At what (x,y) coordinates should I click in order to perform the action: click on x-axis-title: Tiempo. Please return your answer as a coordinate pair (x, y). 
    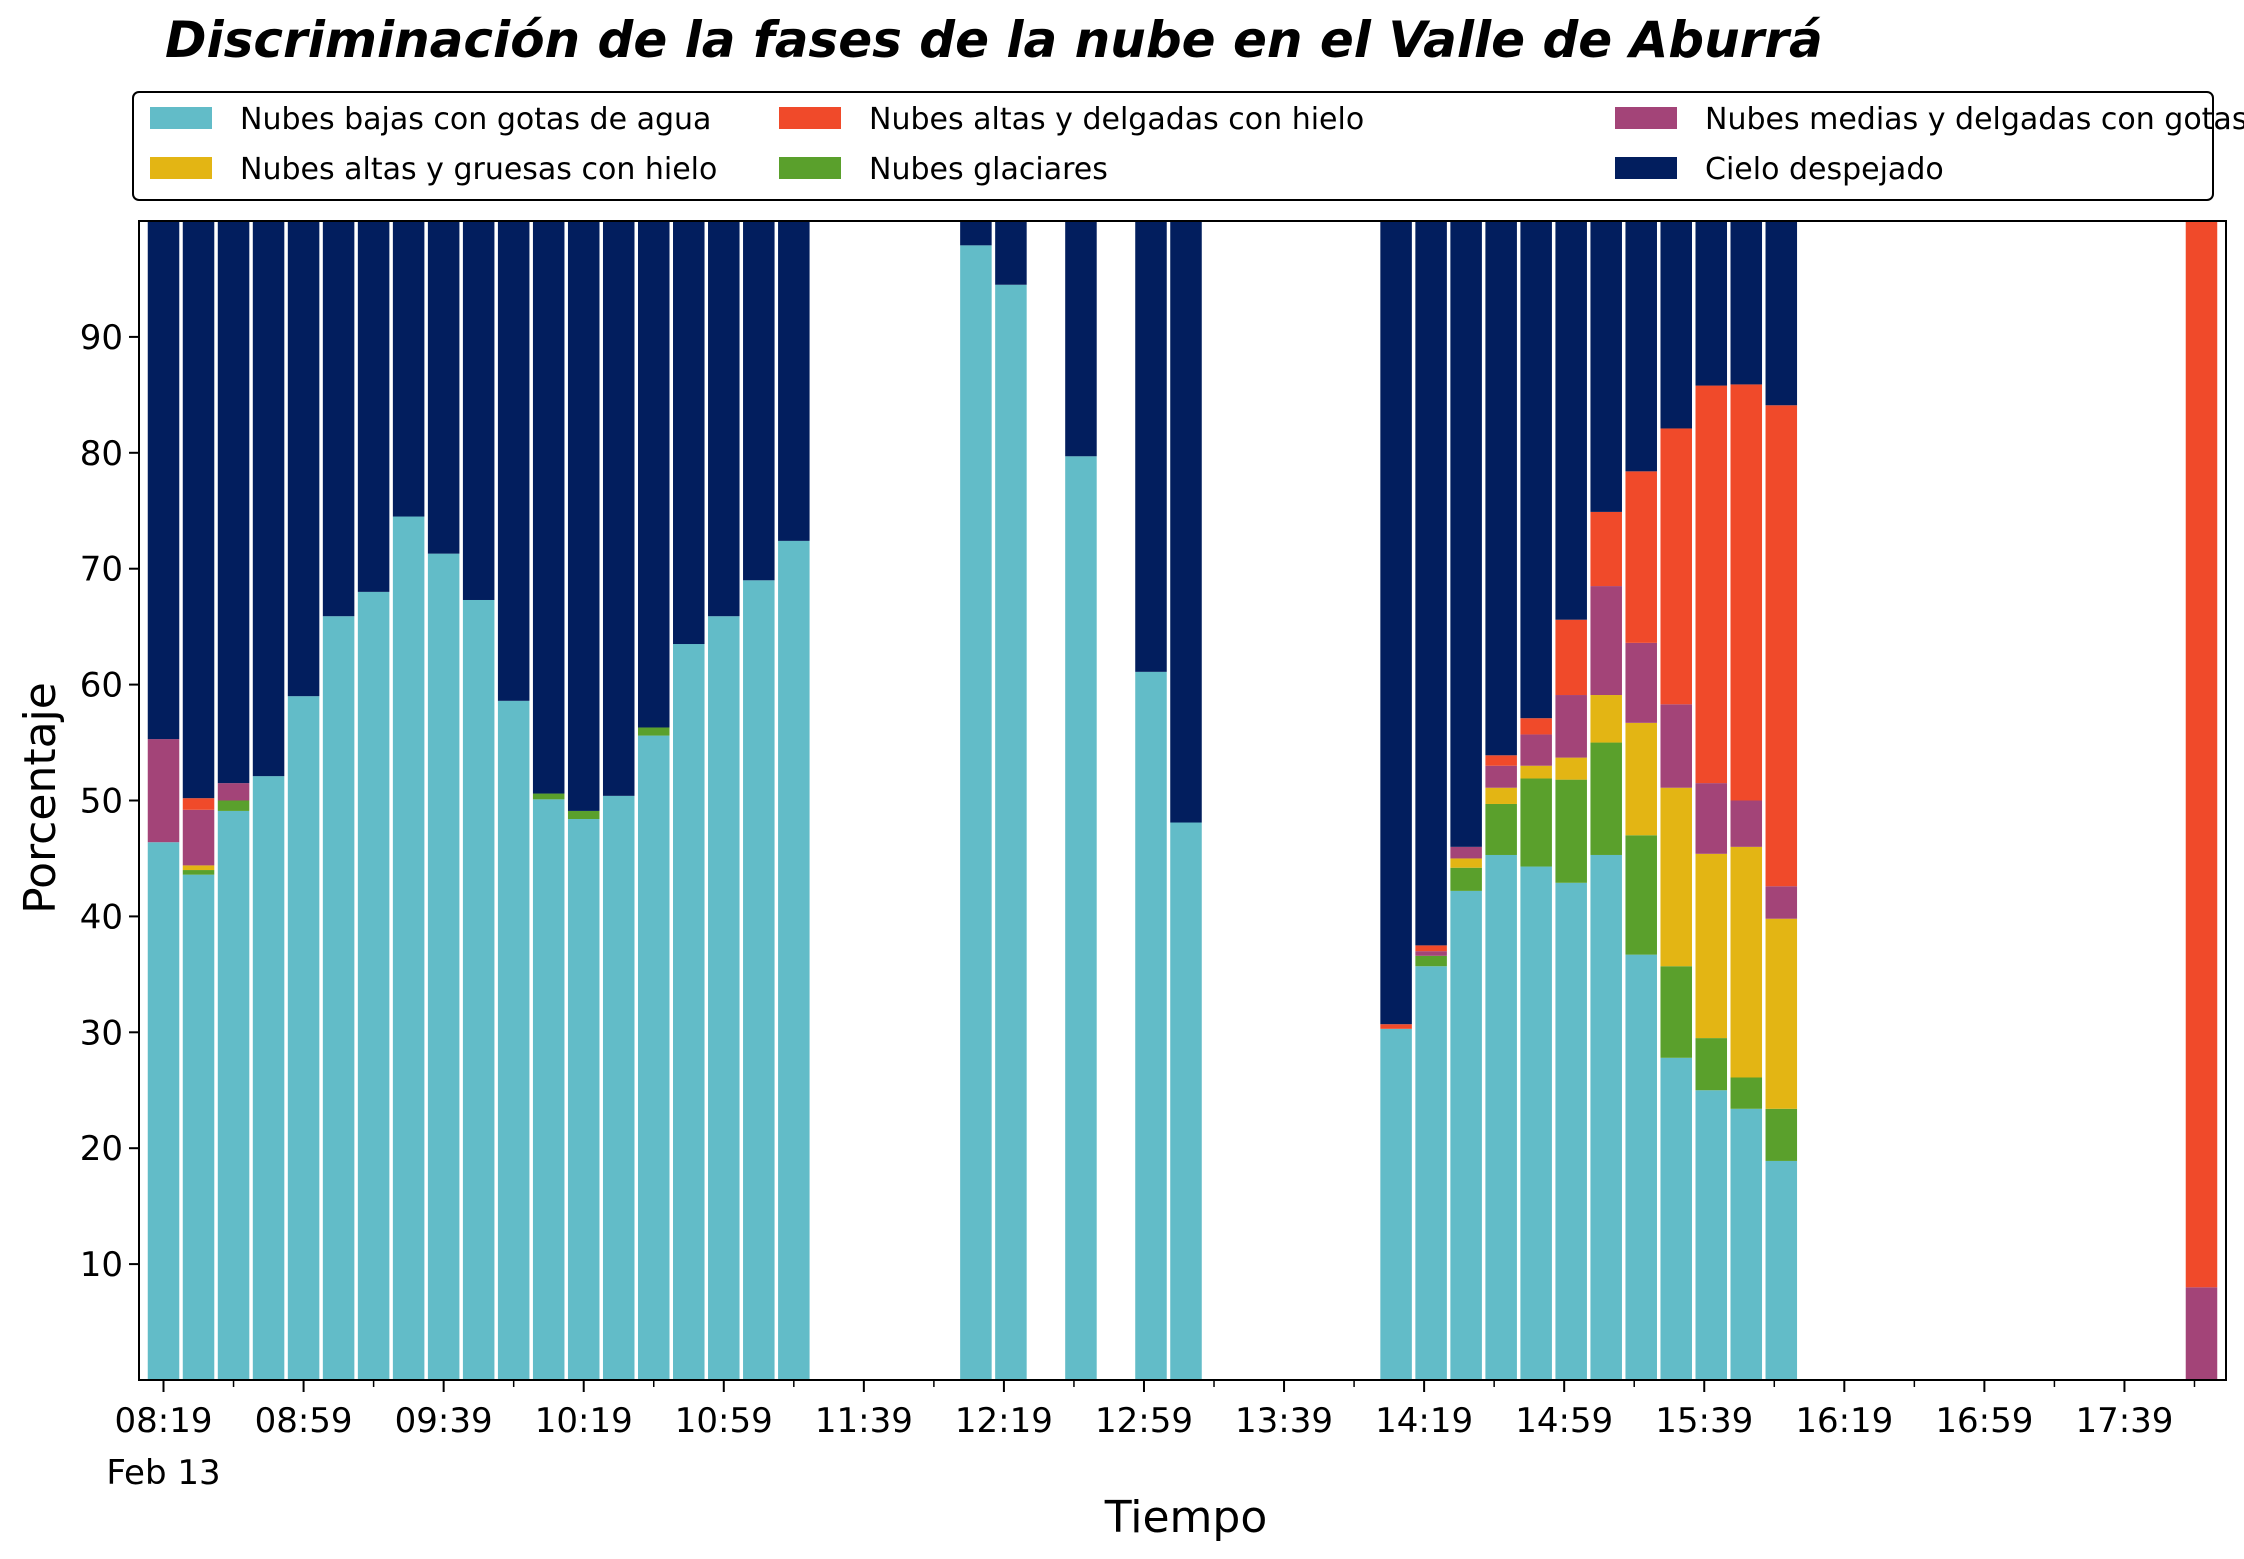
    Looking at the image, I should click on (1186, 1517).